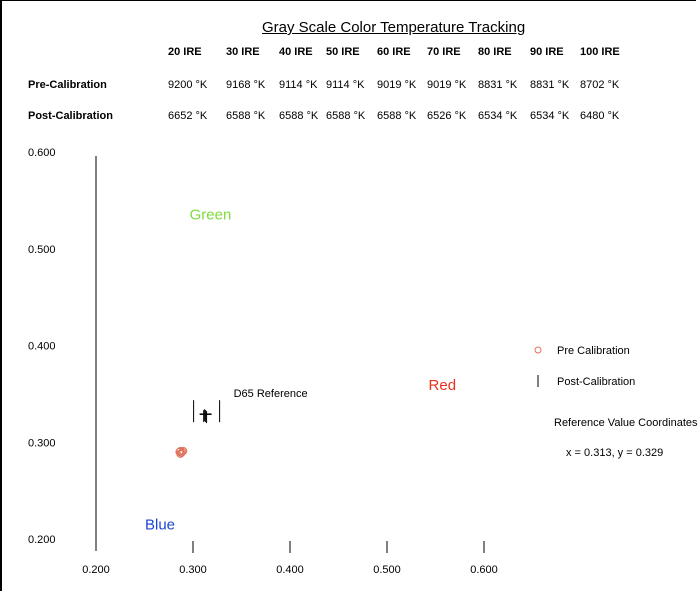  Describe the element at coordinates (160, 524) in the screenshot. I see `region-label: Blue` at that location.